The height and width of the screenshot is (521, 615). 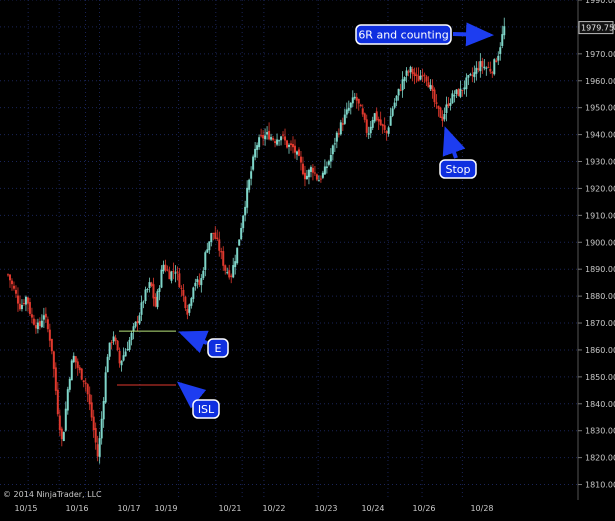 I want to click on y-tick-label: 1960.00, so click(x=600, y=81).